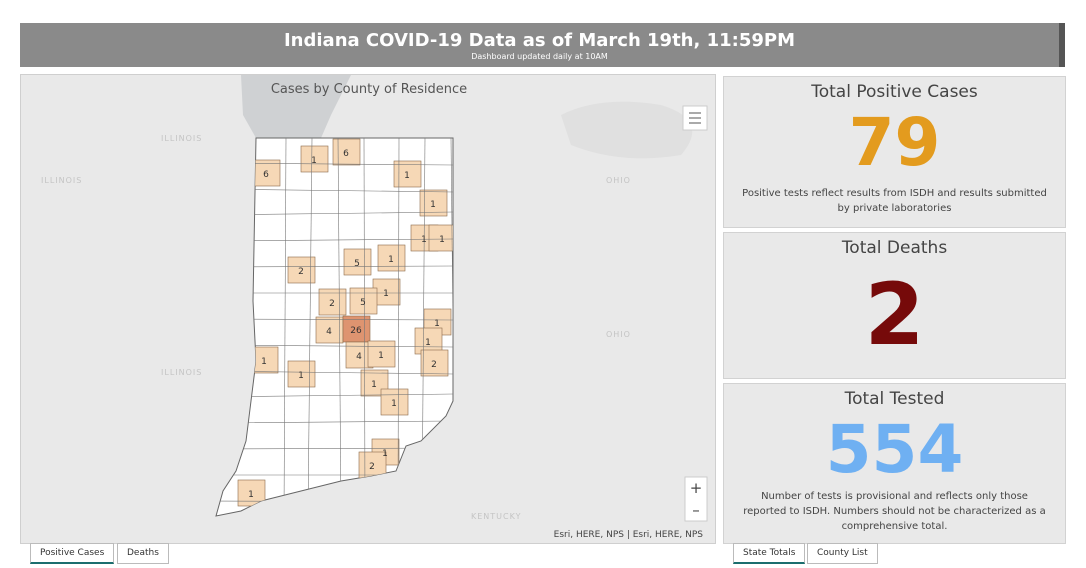 This screenshot has height=568, width=1086. I want to click on indicator-title: Total Deaths, so click(894, 248).